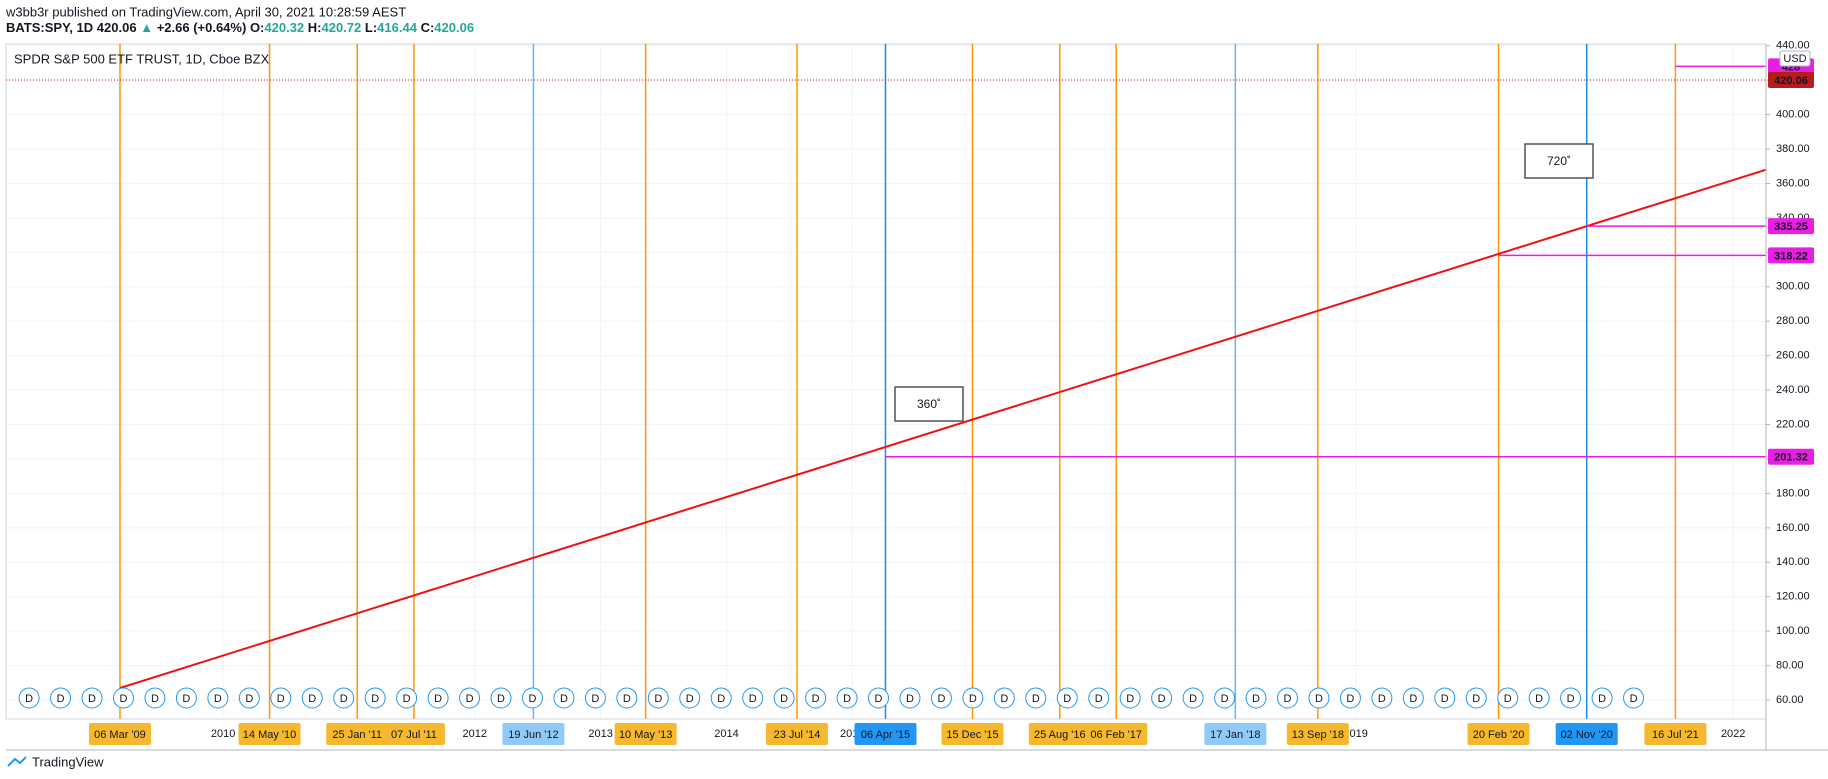 The image size is (1828, 779). I want to click on change-arrow: ▲, so click(146, 27).